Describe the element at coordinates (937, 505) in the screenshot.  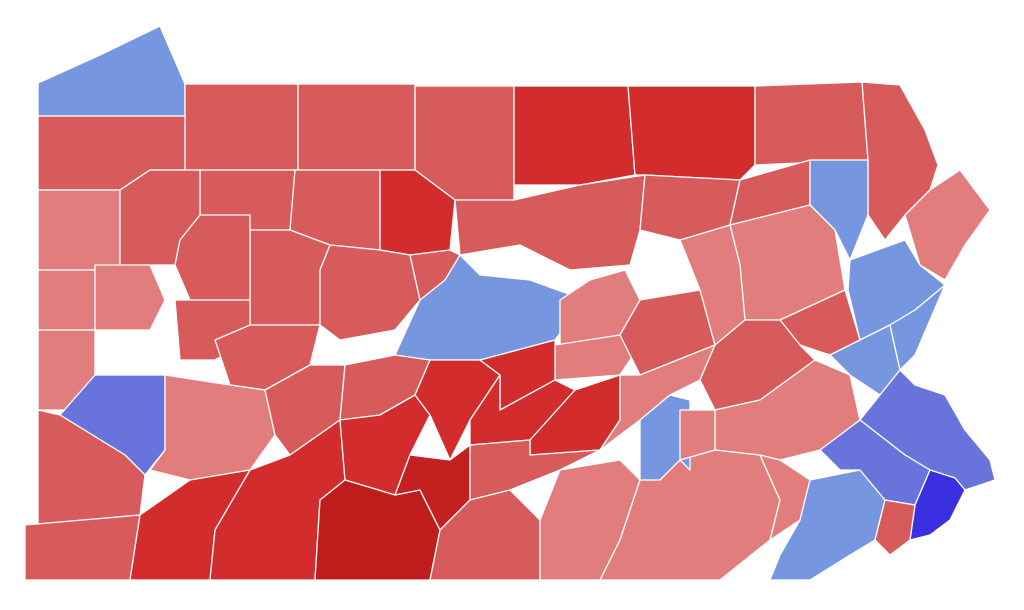
I see `county-delaware` at that location.